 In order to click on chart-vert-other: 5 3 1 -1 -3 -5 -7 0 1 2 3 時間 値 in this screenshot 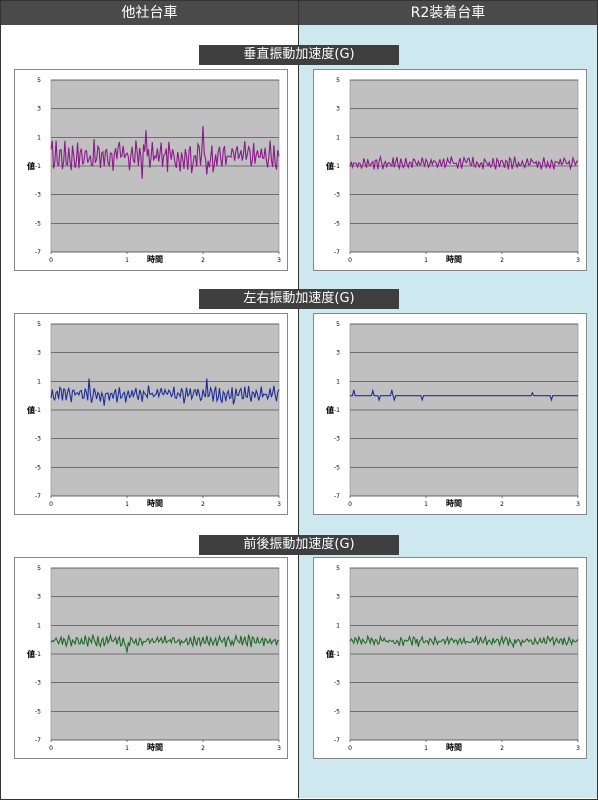, I will do `click(151, 170)`.